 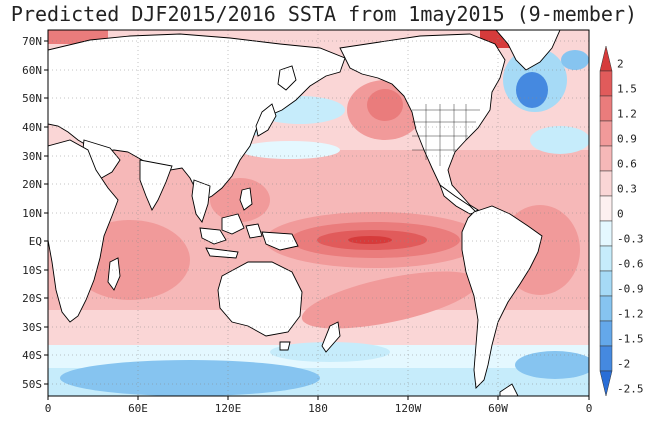 I want to click on colorbar-label: -0.6, so click(x=630, y=264).